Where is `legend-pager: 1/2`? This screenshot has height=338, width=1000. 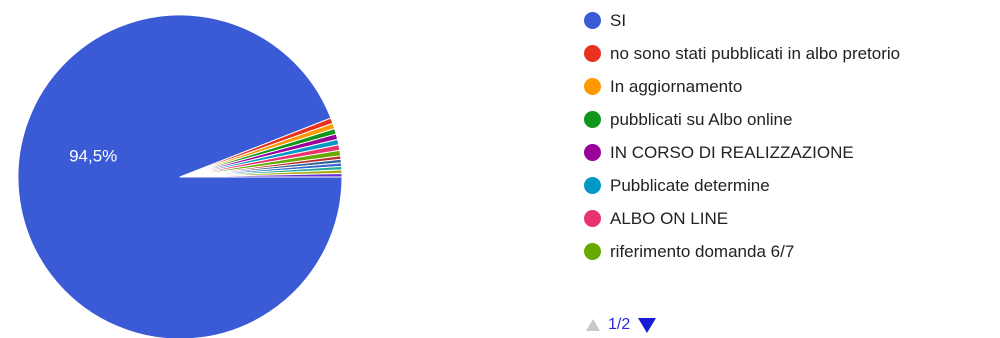
legend-pager: 1/2 is located at coordinates (621, 325).